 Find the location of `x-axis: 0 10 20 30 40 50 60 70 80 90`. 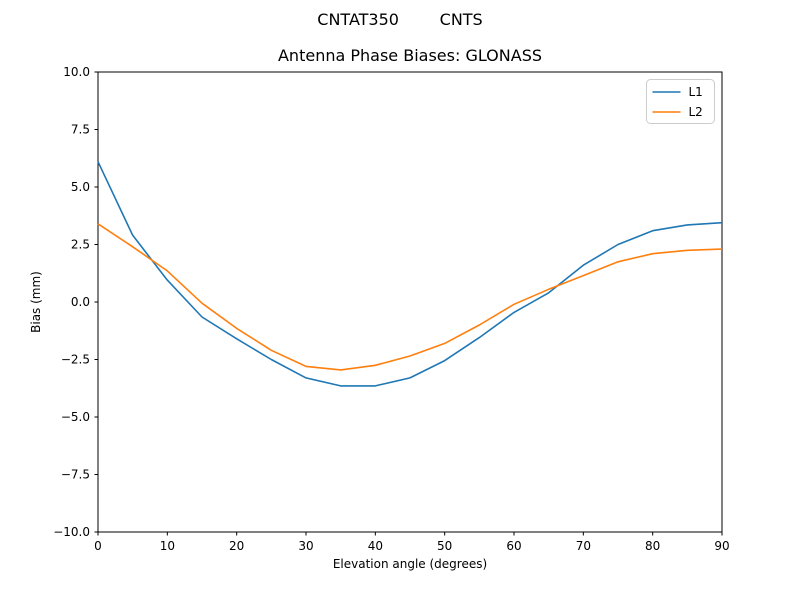

x-axis: 0 10 20 30 40 50 60 70 80 90 is located at coordinates (412, 542).